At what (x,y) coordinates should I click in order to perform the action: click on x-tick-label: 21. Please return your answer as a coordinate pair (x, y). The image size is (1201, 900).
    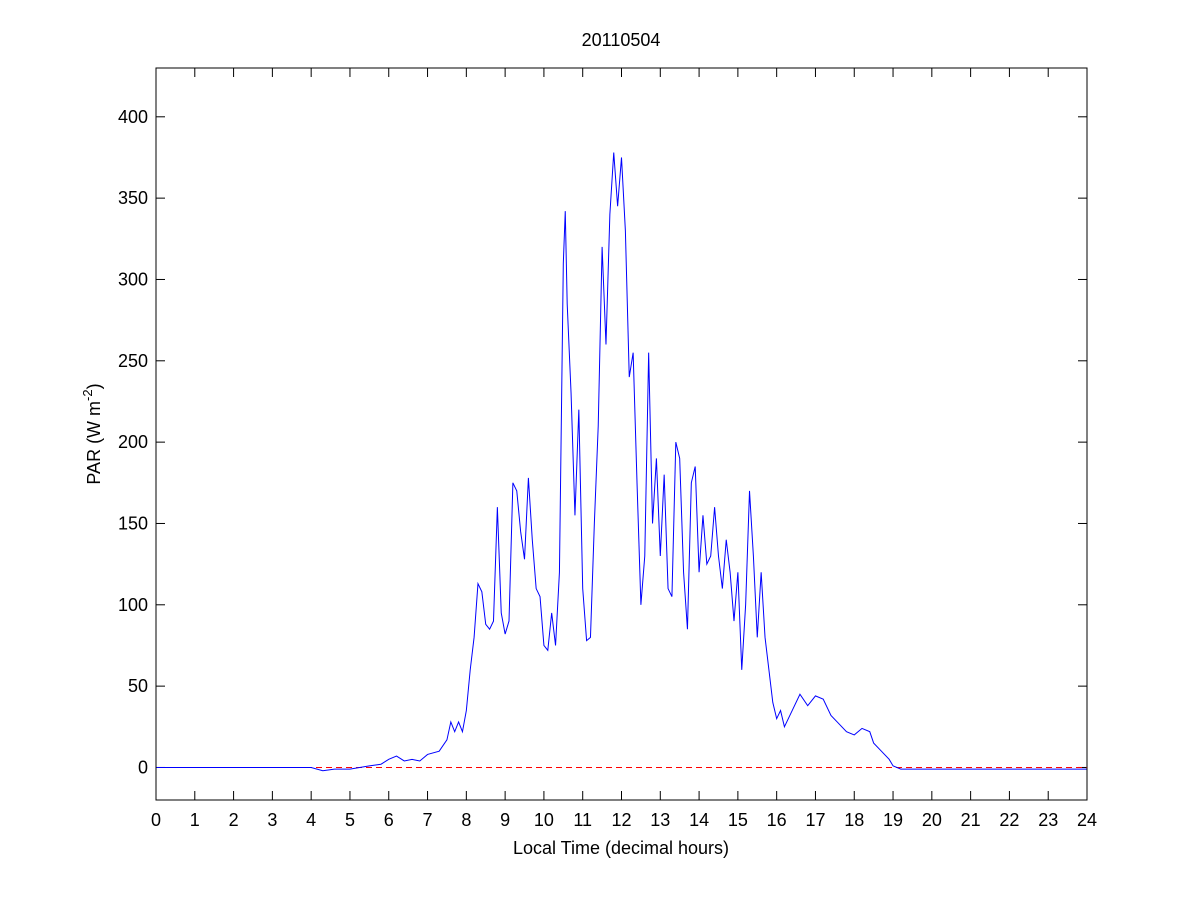
    Looking at the image, I should click on (971, 820).